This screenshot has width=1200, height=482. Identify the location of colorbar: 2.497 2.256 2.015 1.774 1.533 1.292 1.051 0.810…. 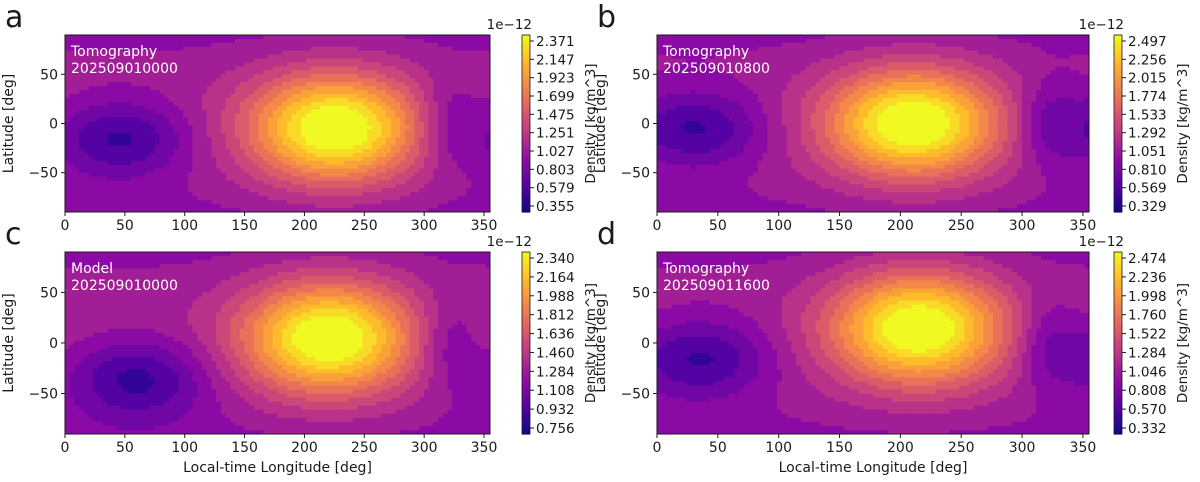
(1135, 116).